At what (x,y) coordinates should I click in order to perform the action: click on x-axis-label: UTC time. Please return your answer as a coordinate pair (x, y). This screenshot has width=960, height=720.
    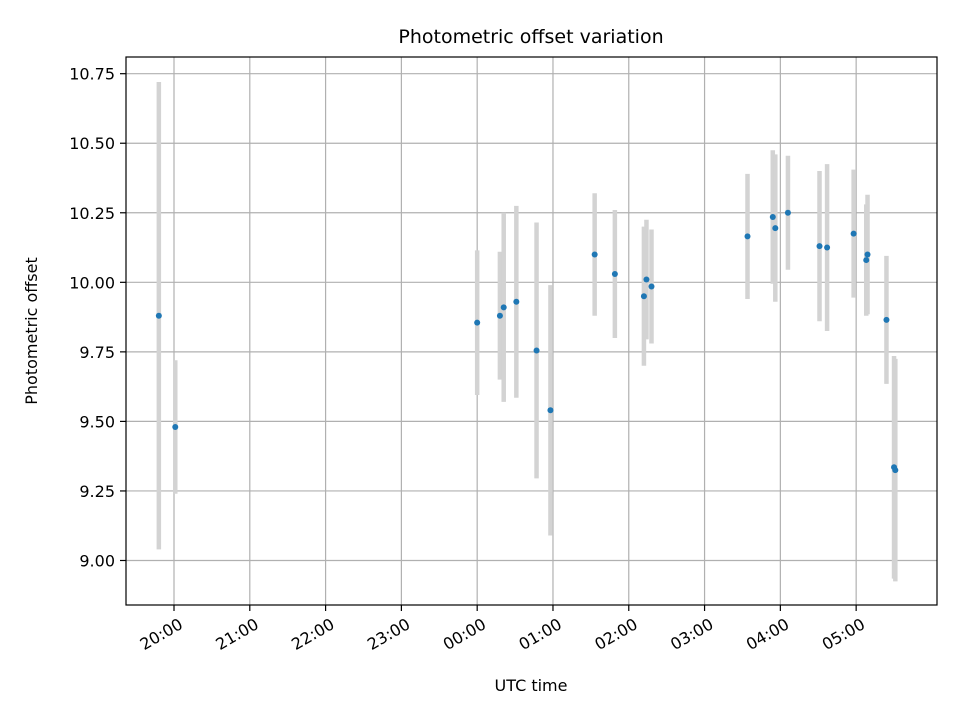
    Looking at the image, I should click on (531, 685).